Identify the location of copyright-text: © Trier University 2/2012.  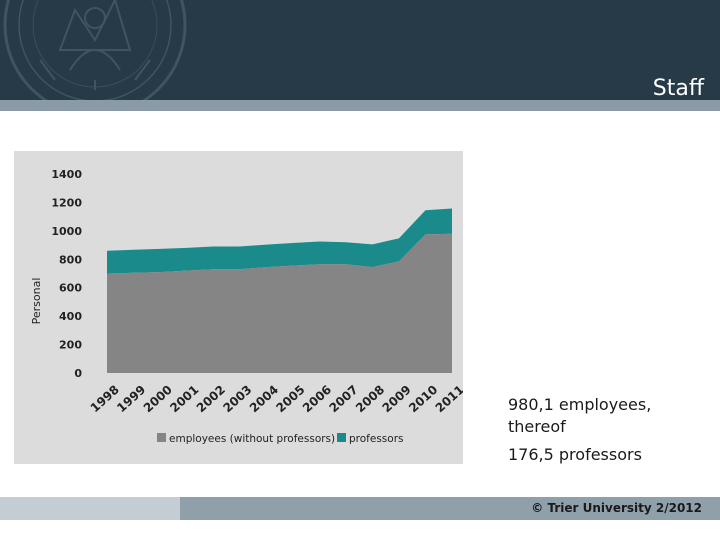
(616, 508).